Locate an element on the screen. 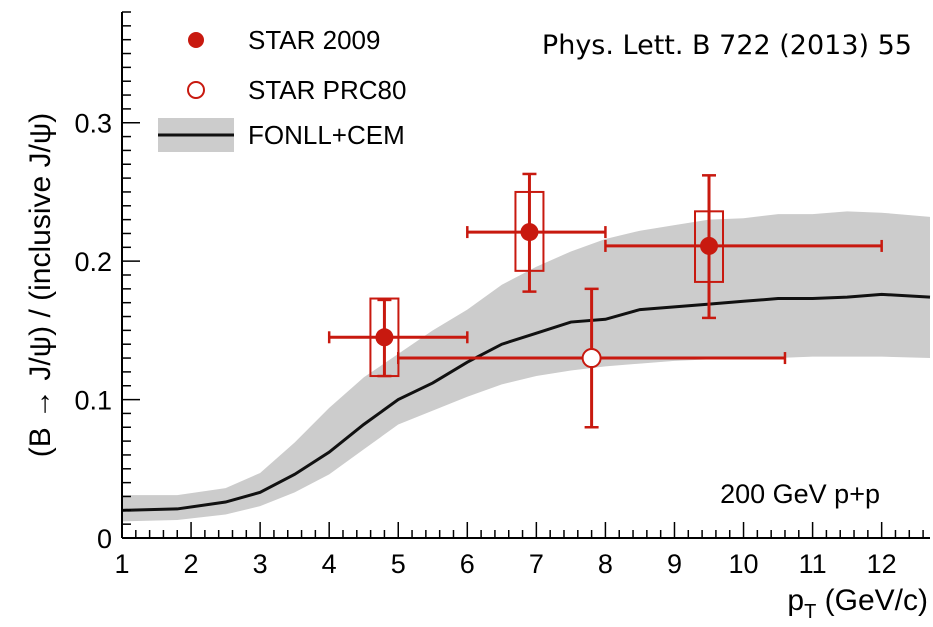 The height and width of the screenshot is (627, 933). y-tick-label: 0.3 is located at coordinates (93, 124).